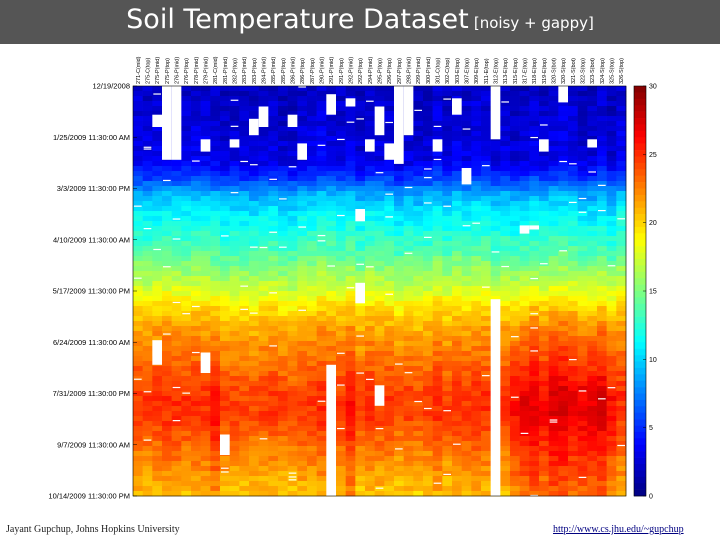 Image resolution: width=720 pixels, height=540 pixels. What do you see at coordinates (640, 198) in the screenshot?
I see `colorbar-segment` at bounding box center [640, 198].